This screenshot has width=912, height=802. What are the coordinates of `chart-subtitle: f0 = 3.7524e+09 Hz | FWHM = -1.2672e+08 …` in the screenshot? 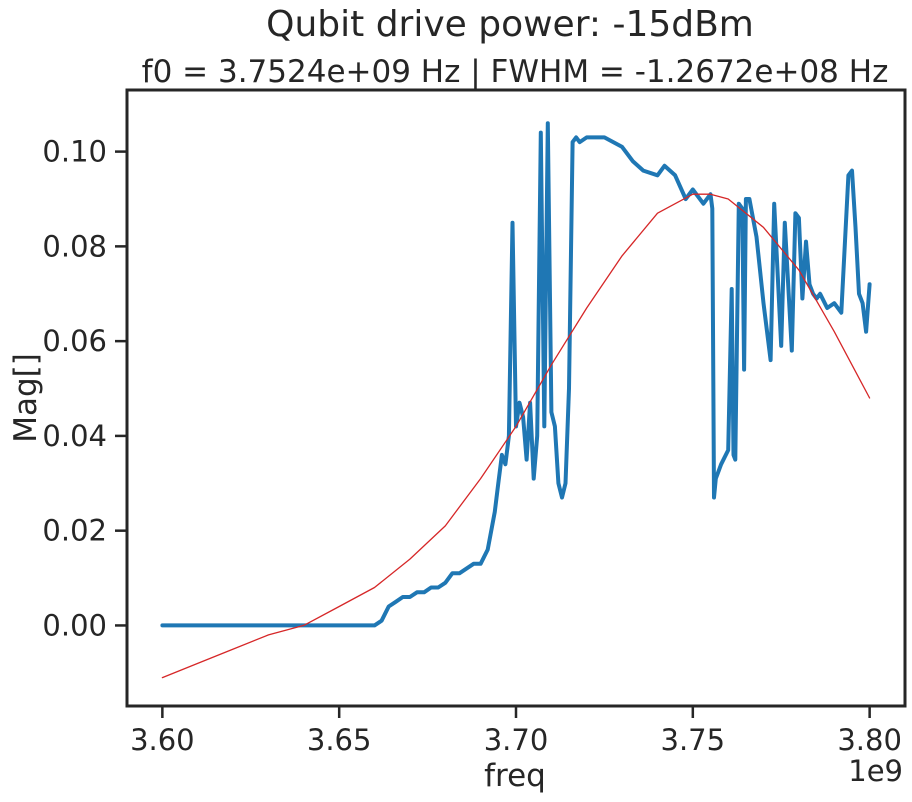 It's located at (515, 72).